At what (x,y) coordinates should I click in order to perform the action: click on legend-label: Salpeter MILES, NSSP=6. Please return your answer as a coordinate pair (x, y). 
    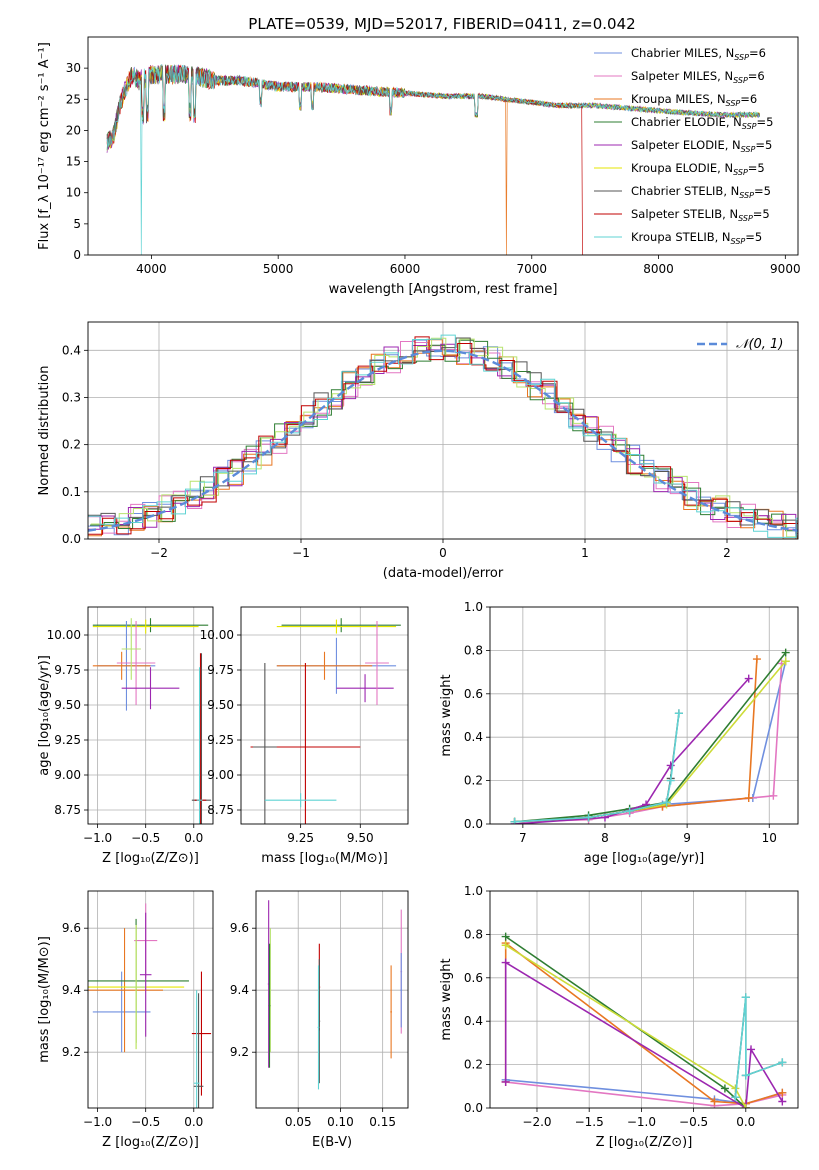
    Looking at the image, I should click on (698, 77).